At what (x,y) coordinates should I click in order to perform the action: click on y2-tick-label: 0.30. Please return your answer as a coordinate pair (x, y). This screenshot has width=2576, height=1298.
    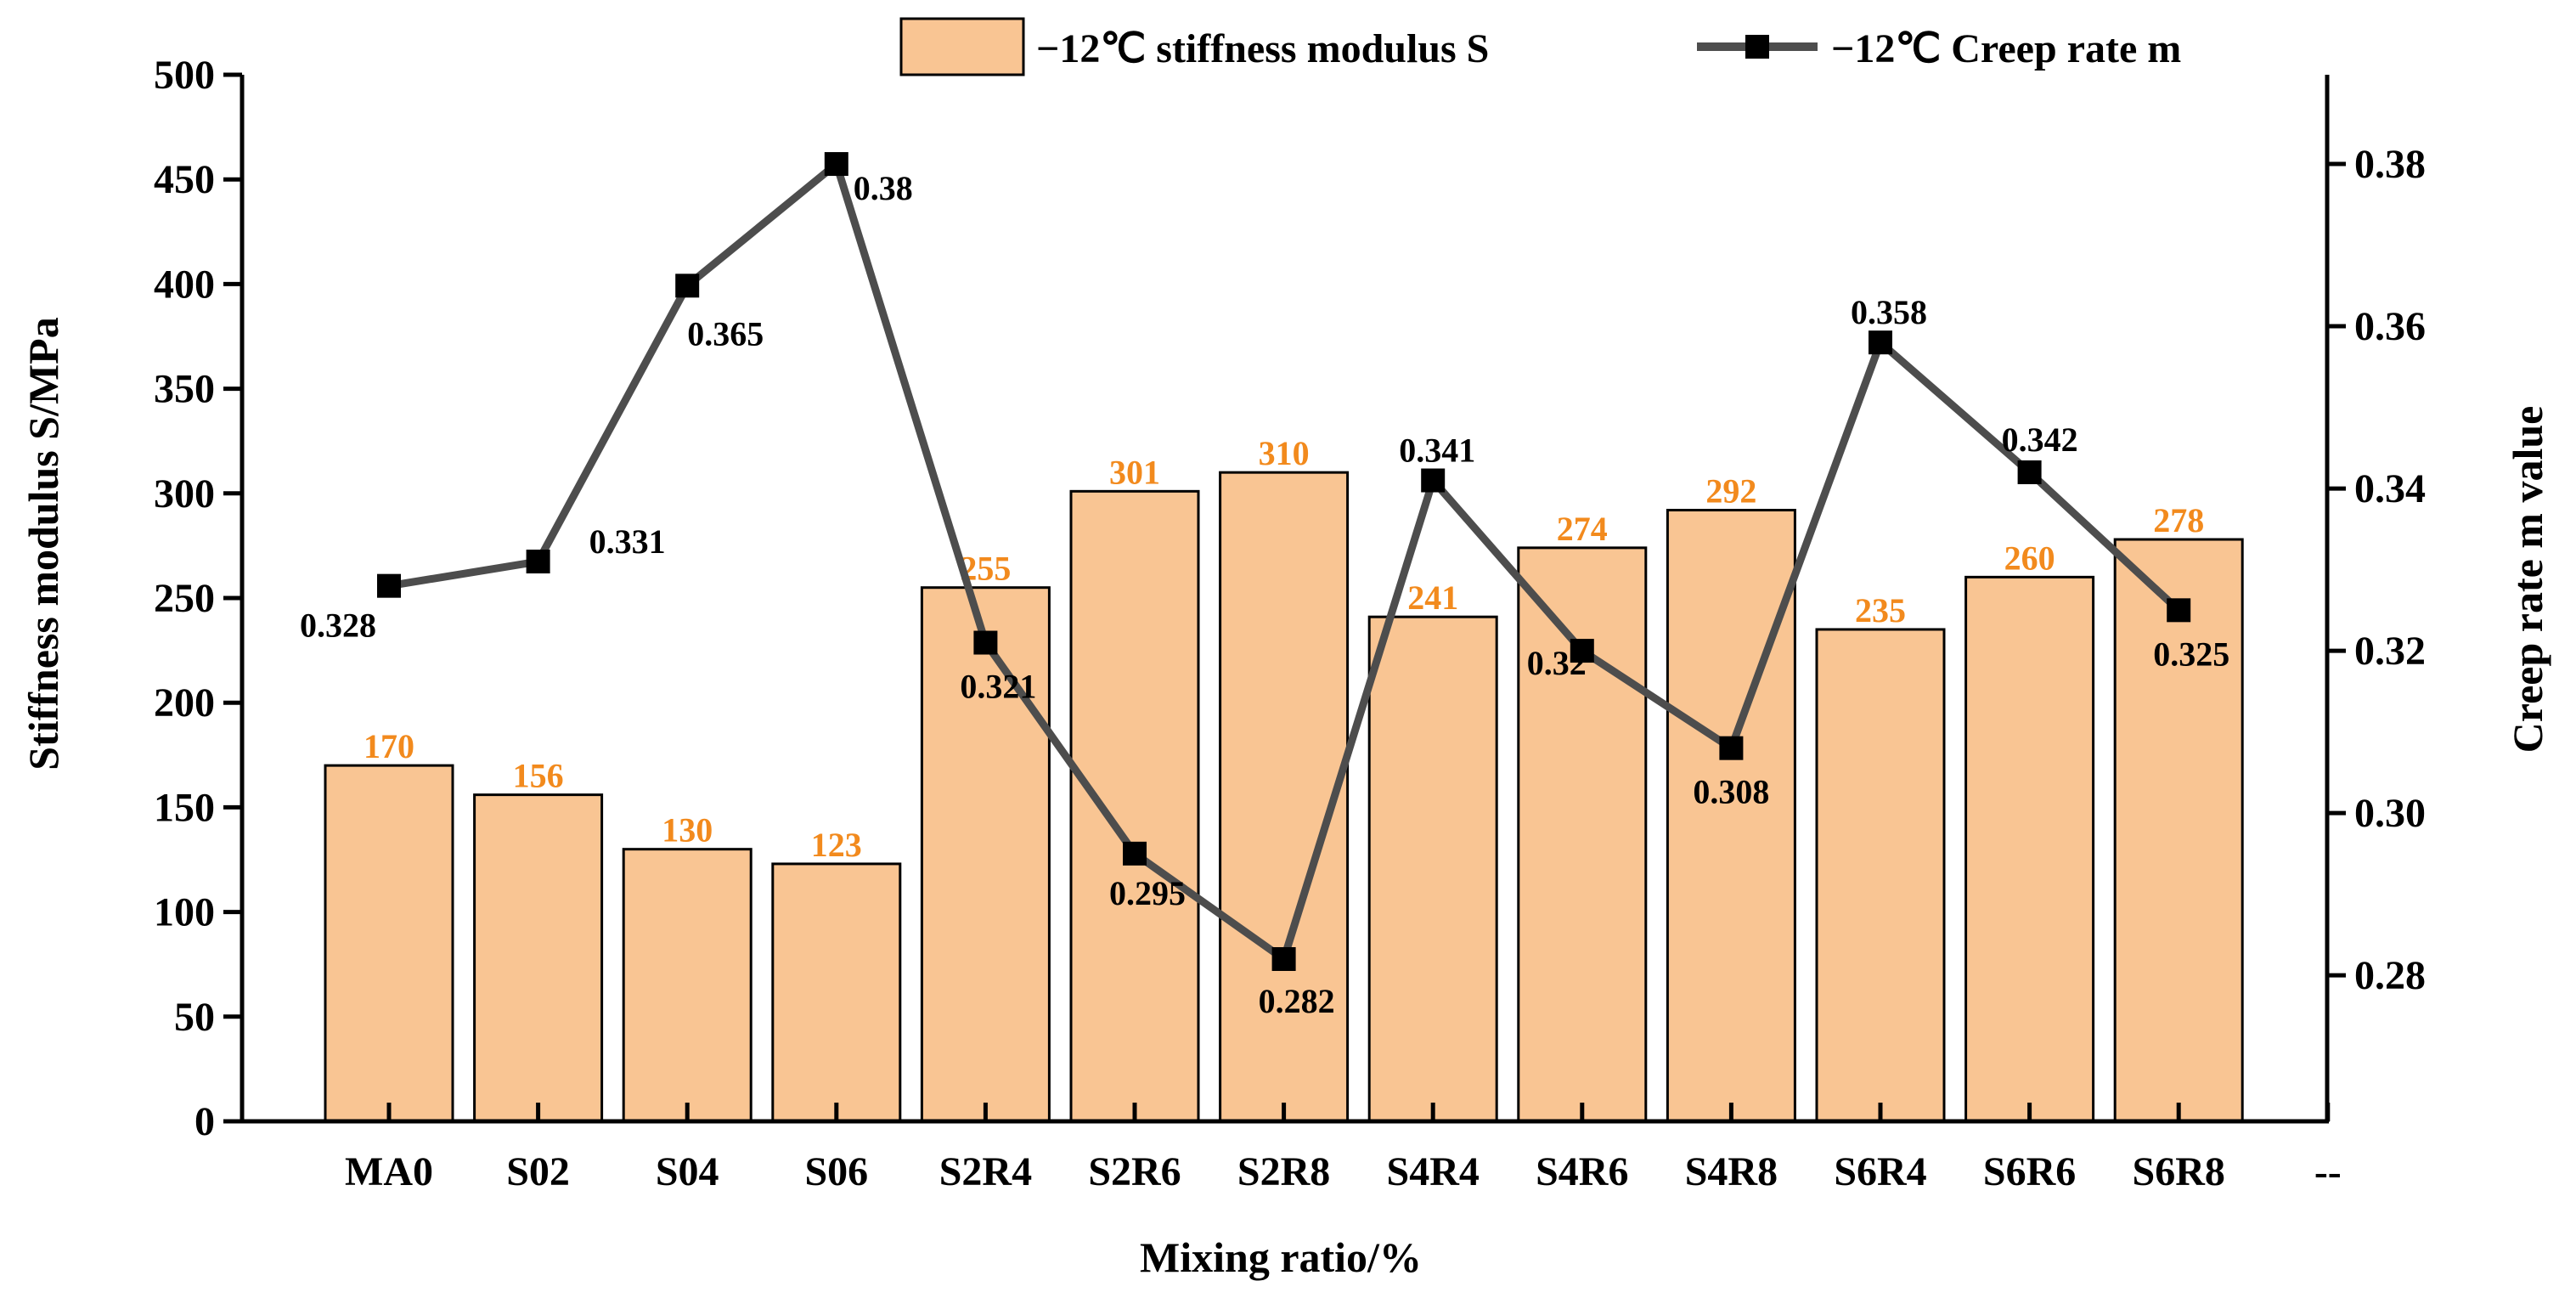
    Looking at the image, I should click on (2390, 813).